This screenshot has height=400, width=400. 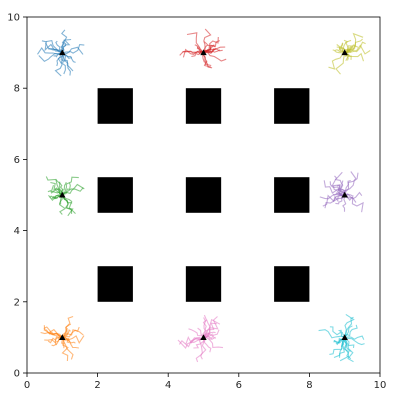 What do you see at coordinates (17, 302) in the screenshot?
I see `y-tick-label: 2` at bounding box center [17, 302].